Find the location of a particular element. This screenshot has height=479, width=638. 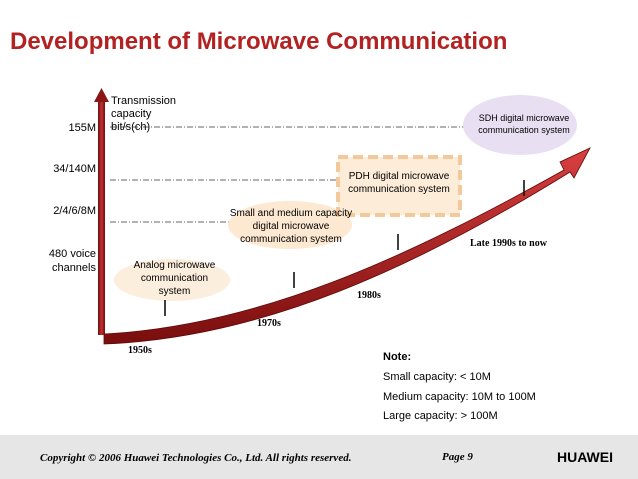

stage-frame-pdh is located at coordinates (399, 186).